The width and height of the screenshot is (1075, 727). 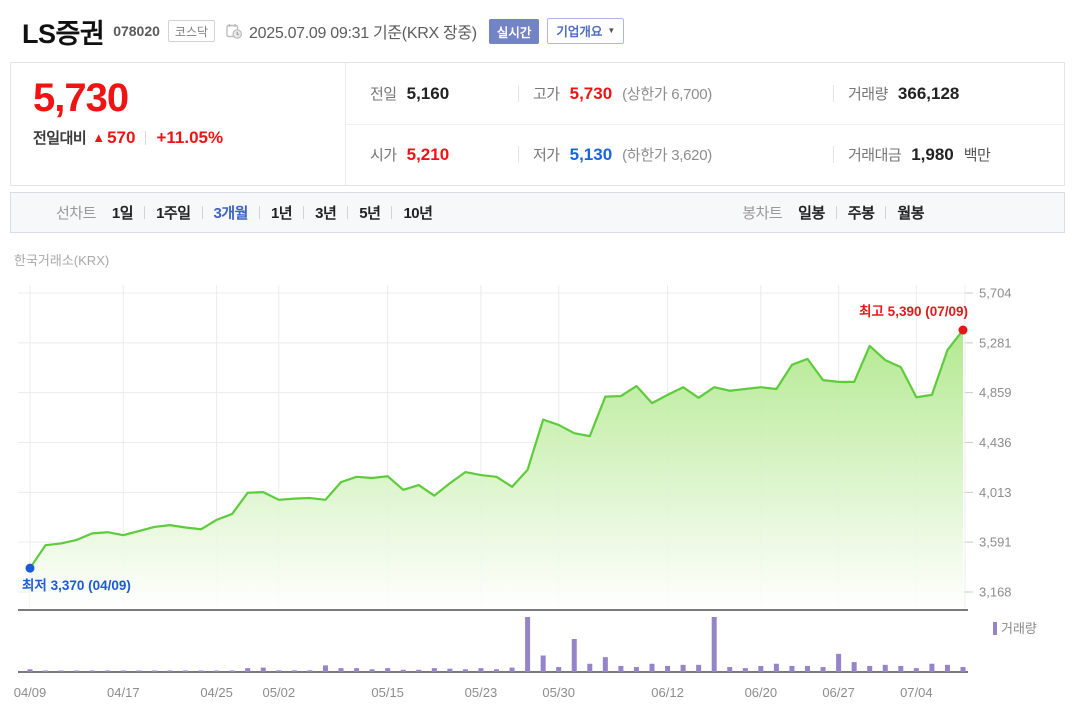 I want to click on max-annotation: 최고 5,390 (07/09), so click(x=913, y=311).